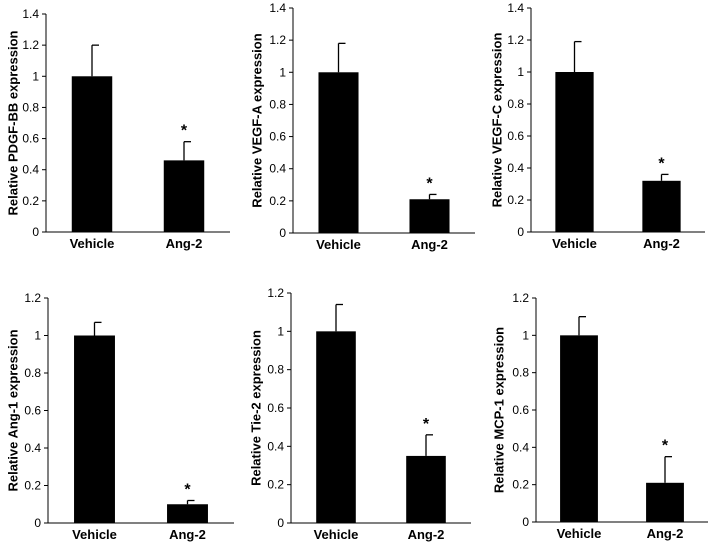  I want to click on y-axis-title: Relative Ang-1 expression, so click(12, 410).